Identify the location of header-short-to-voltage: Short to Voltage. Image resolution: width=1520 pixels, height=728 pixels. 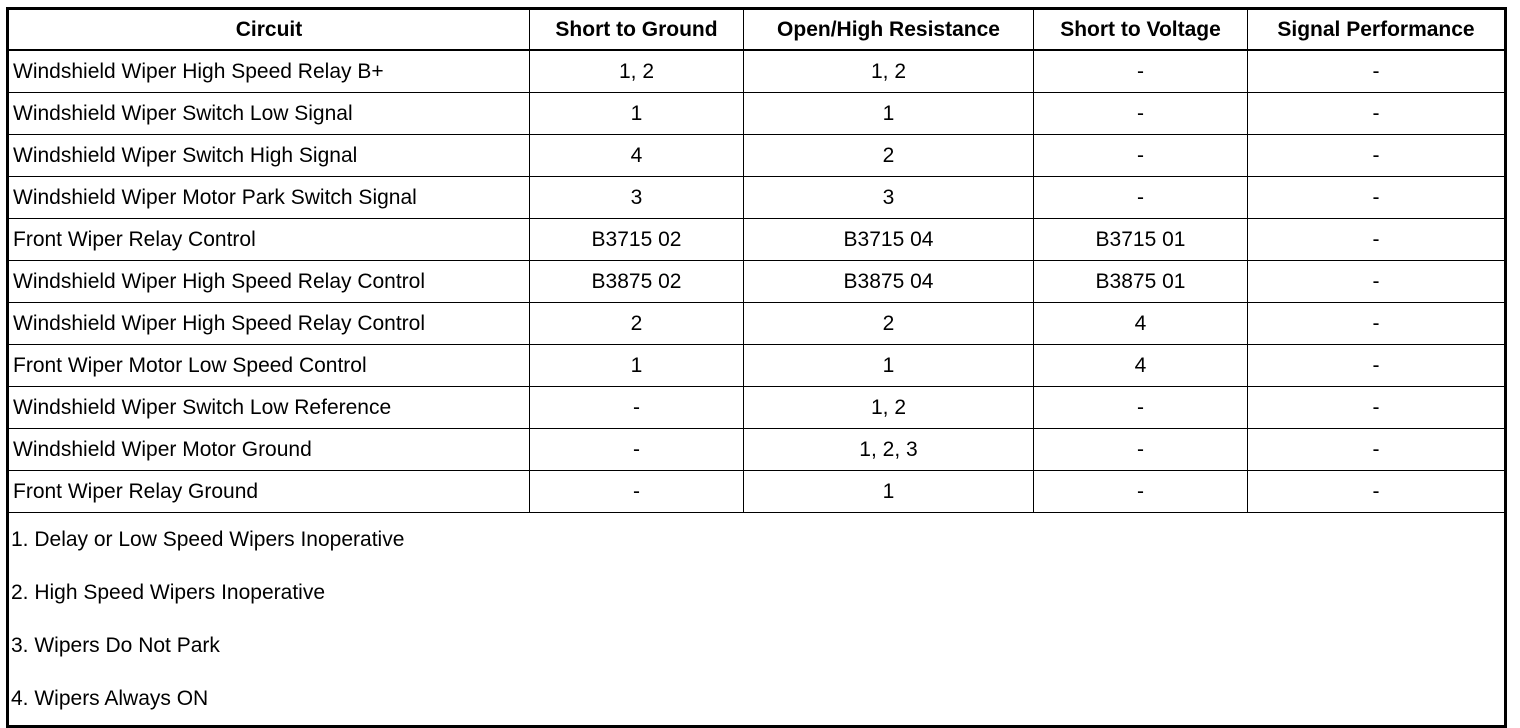
(1140, 29).